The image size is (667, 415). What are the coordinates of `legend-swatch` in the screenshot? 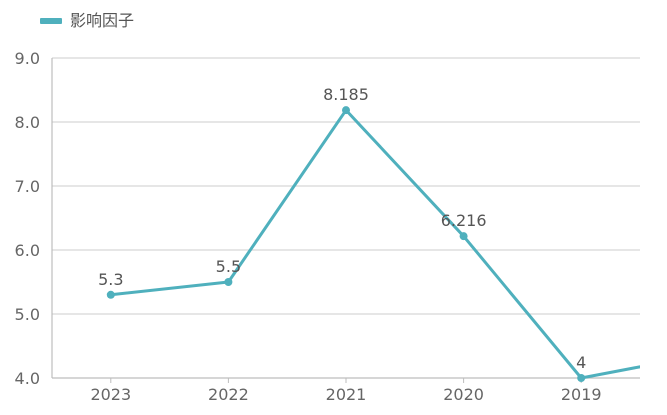 It's located at (51, 21).